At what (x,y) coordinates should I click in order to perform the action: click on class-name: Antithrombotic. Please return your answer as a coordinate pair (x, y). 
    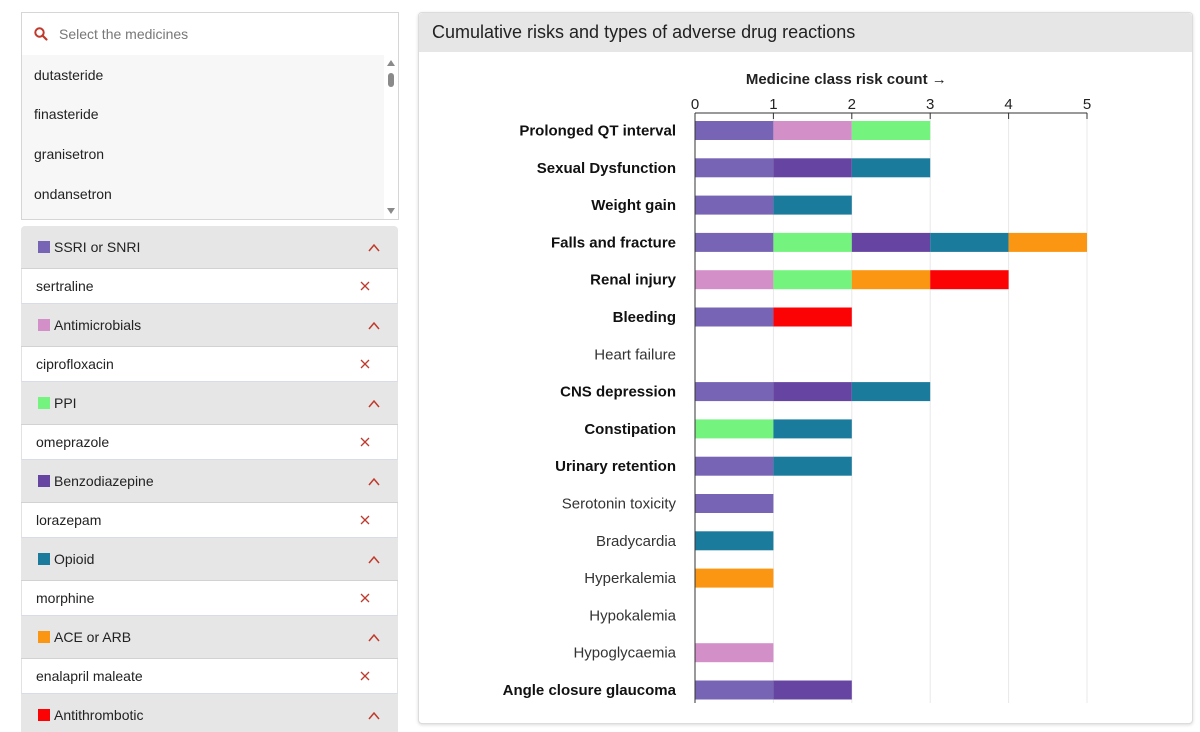
    Looking at the image, I should click on (99, 715).